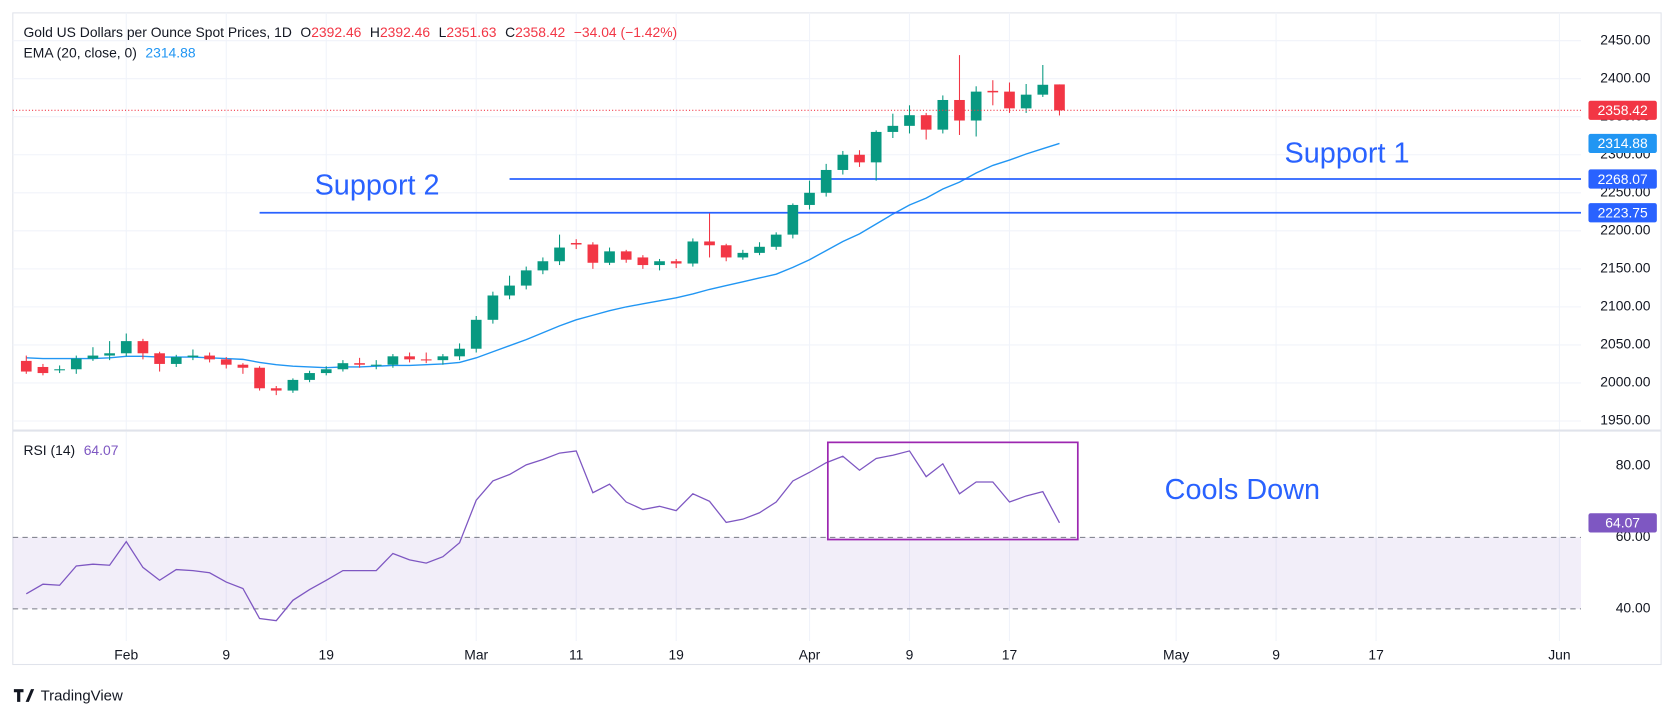 This screenshot has height=718, width=1675. I want to click on y-tick-label: 2200.00, so click(1625, 229).